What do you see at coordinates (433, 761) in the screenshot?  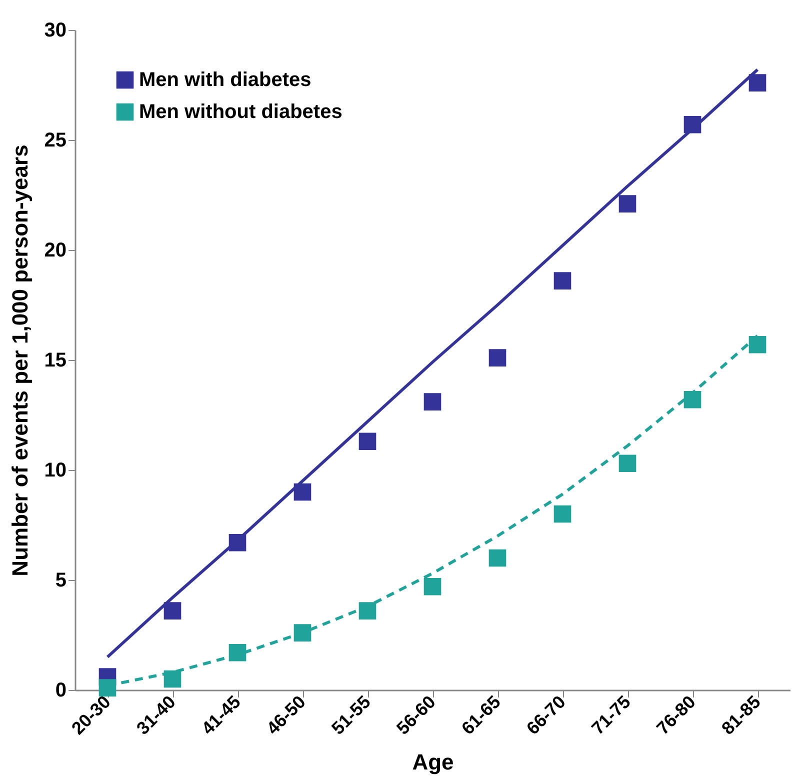 I see `x-axis-title: Age` at bounding box center [433, 761].